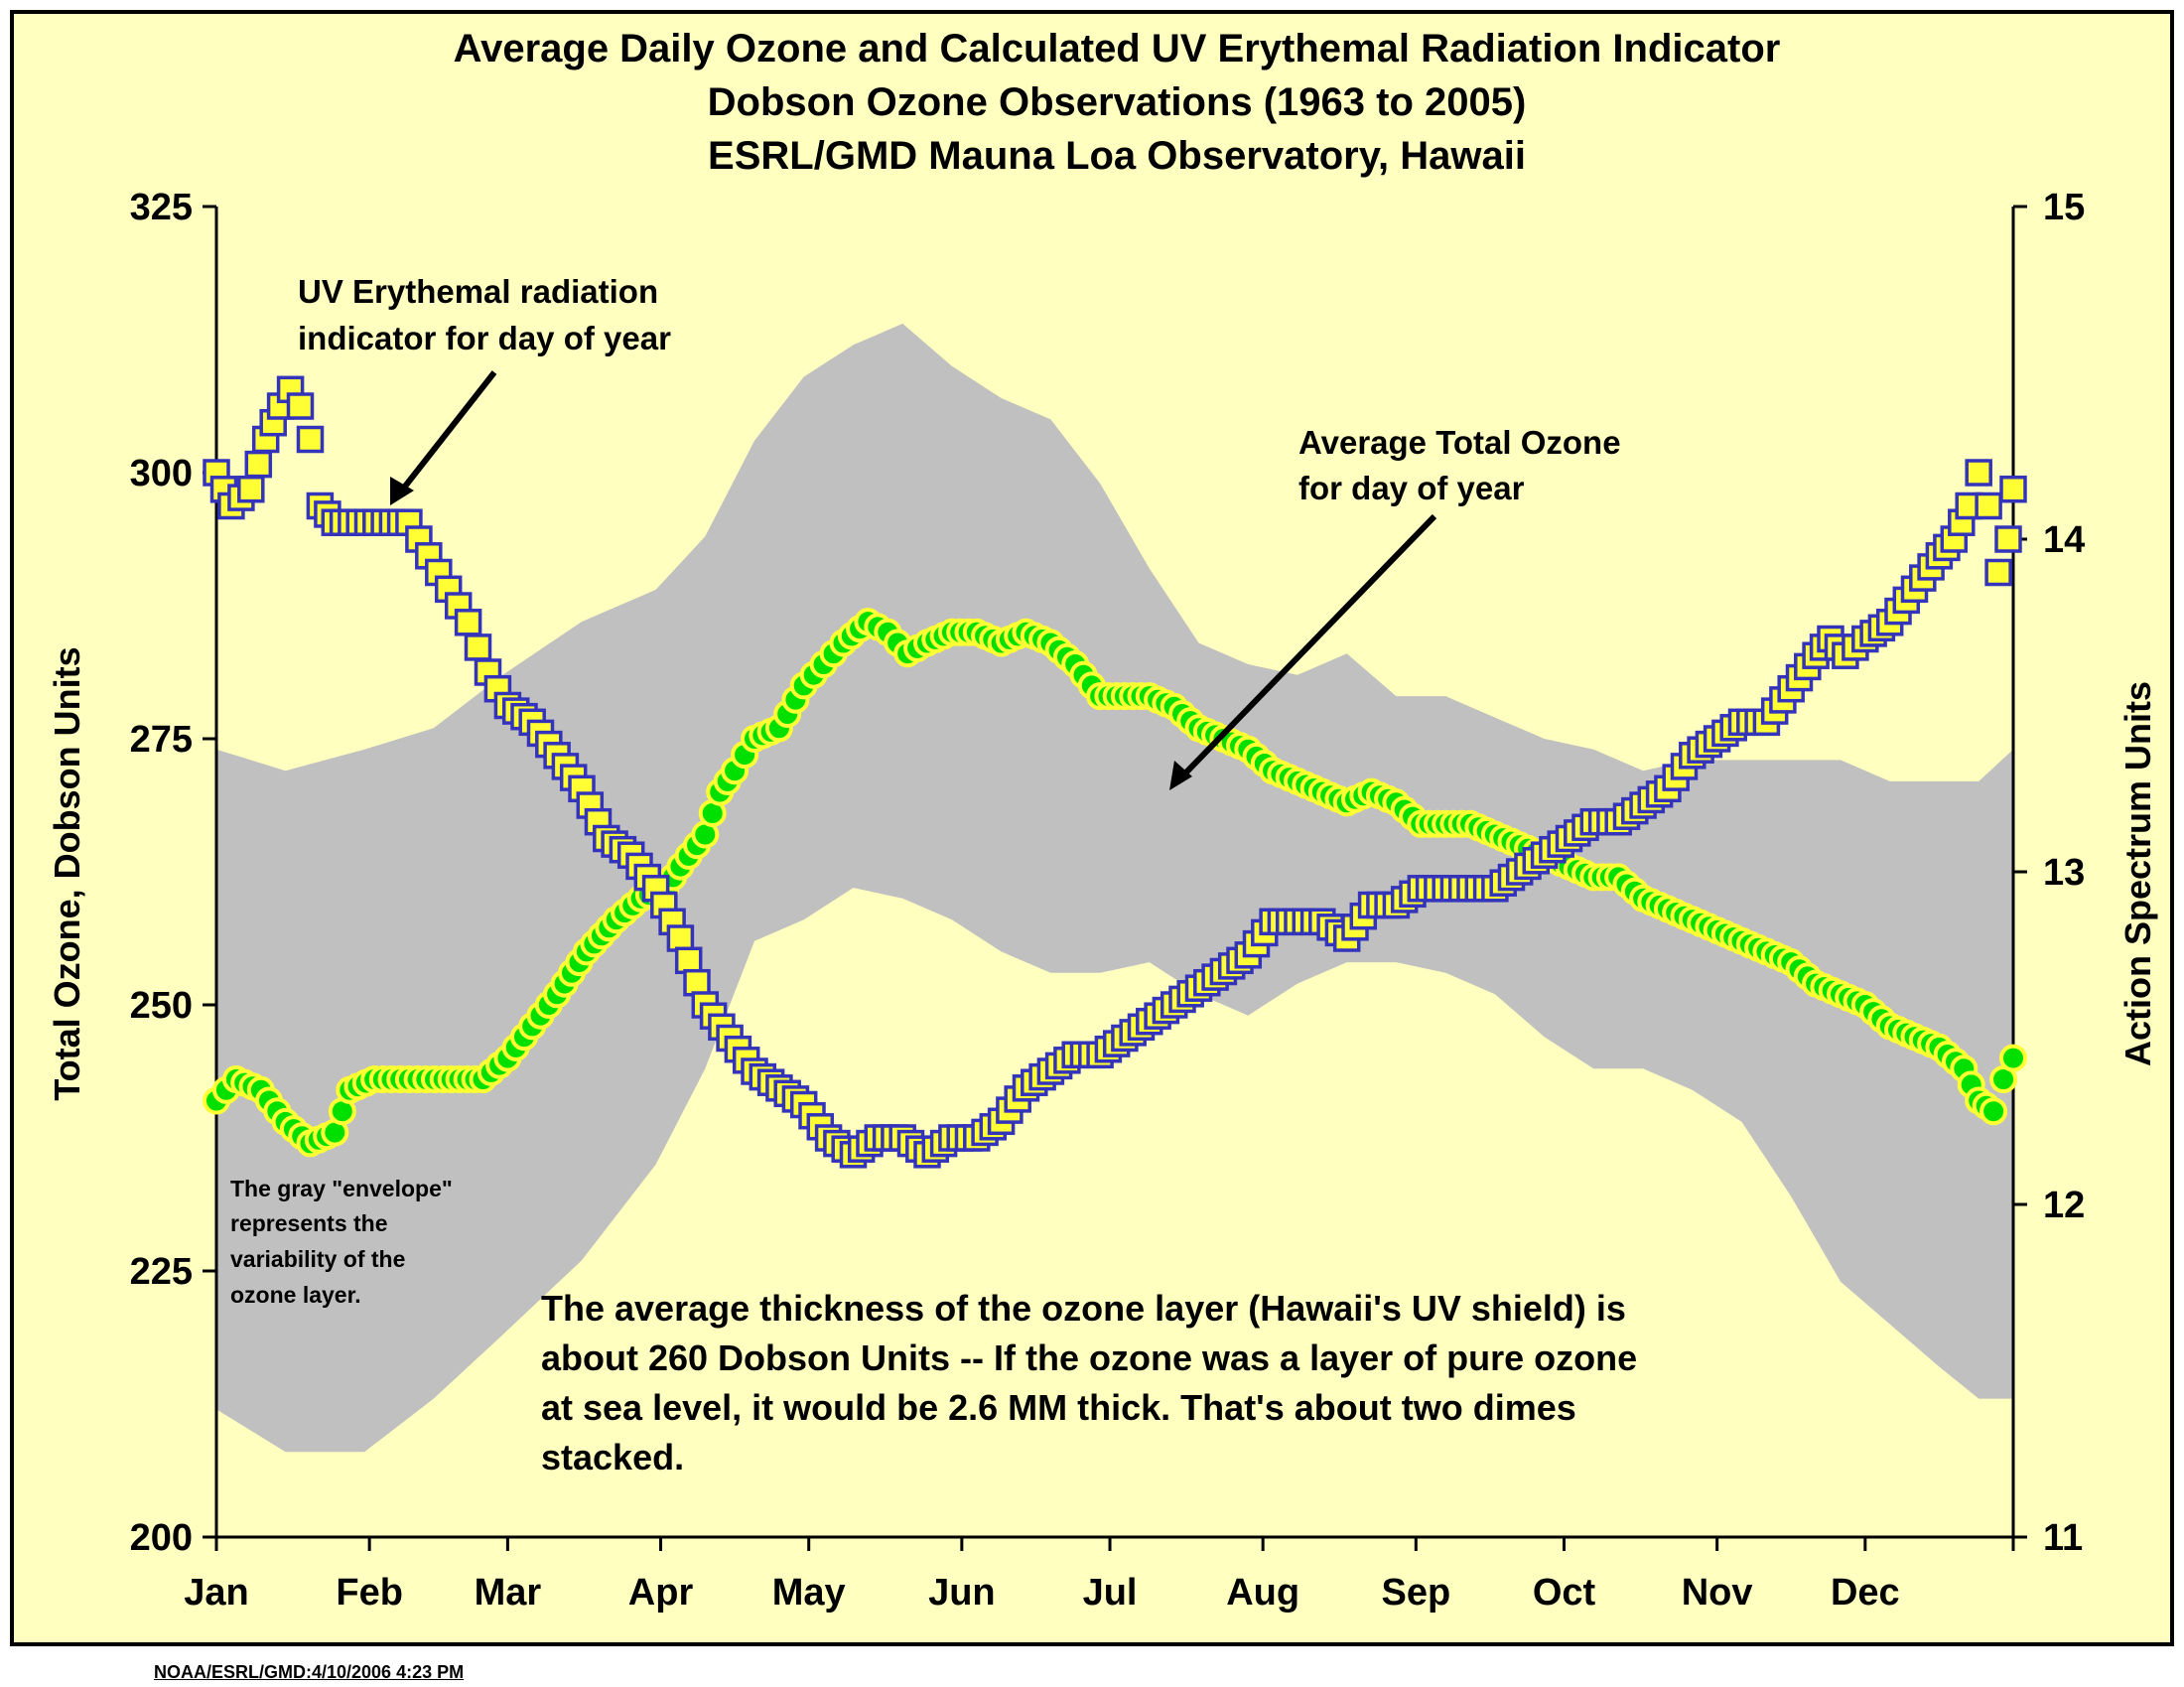 This screenshot has width=2184, height=1687. What do you see at coordinates (478, 291) in the screenshot?
I see `uv-annotation-line-1: UV Erythemal radiation` at bounding box center [478, 291].